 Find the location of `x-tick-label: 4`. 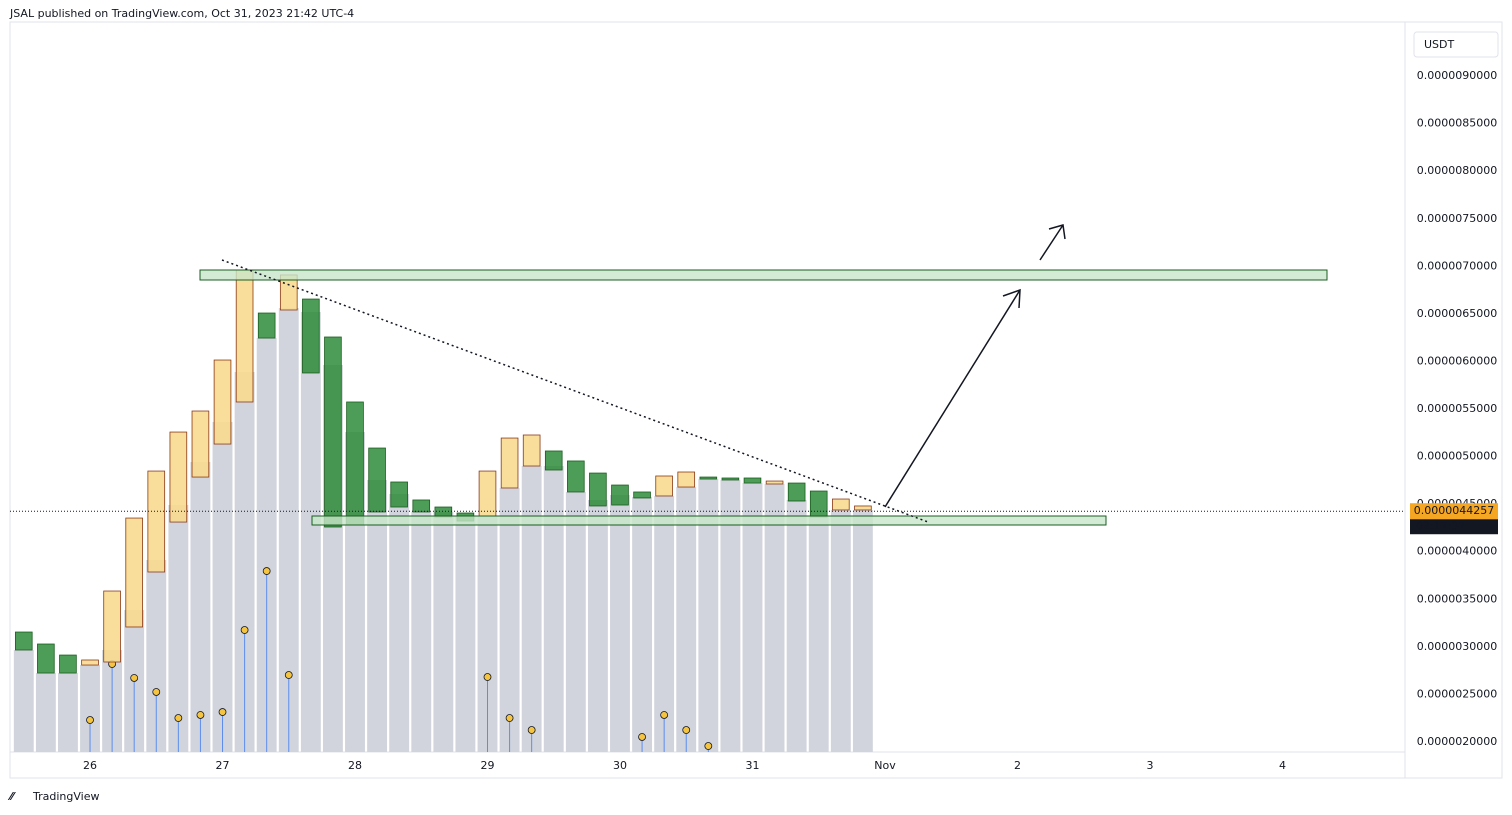

x-tick-label: 4 is located at coordinates (1282, 765).